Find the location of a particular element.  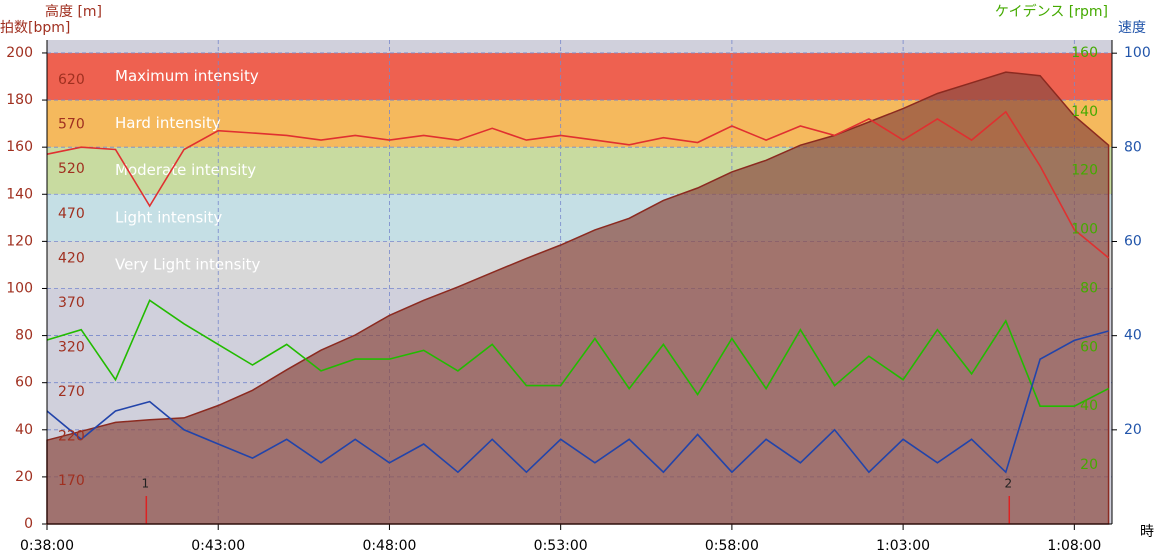

y3-tick-label: 160 is located at coordinates (1084, 53).